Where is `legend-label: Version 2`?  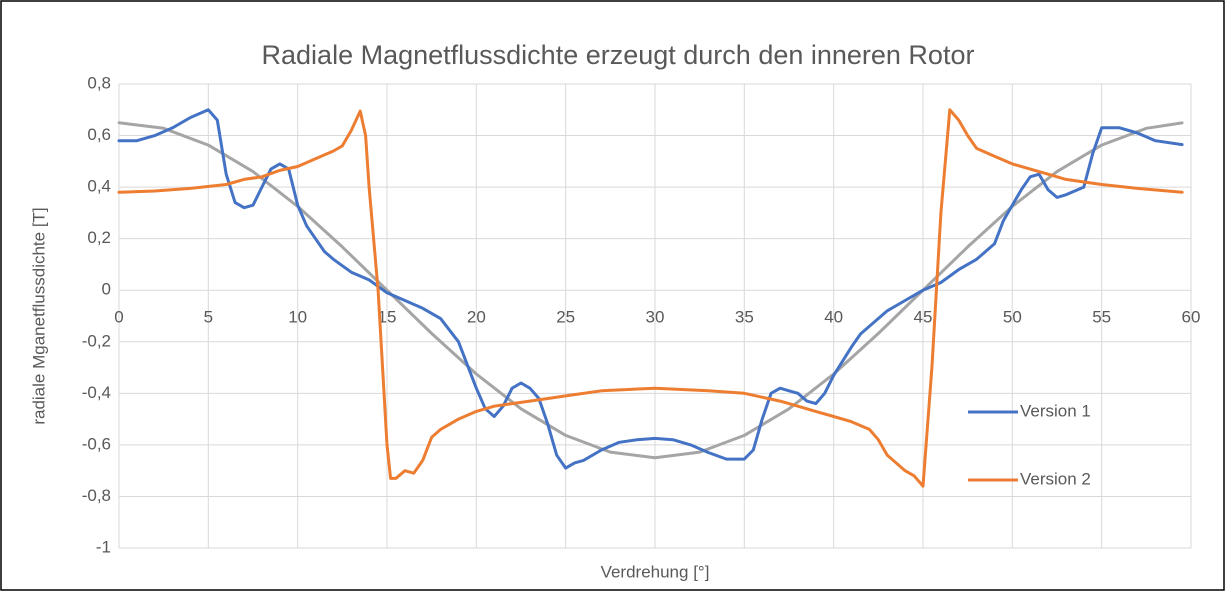 legend-label: Version 2 is located at coordinates (1055, 478).